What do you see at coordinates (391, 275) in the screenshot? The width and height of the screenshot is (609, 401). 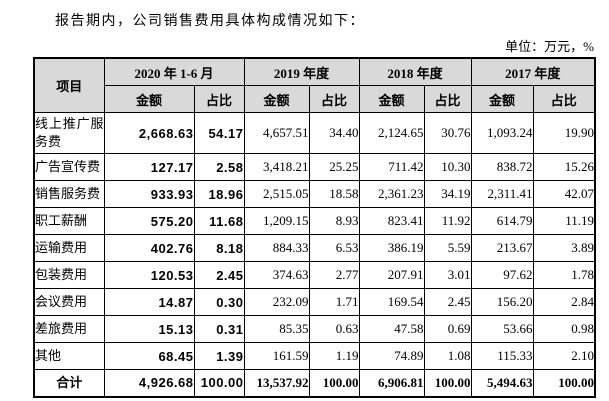 I see `cell-amount: 207.91` at bounding box center [391, 275].